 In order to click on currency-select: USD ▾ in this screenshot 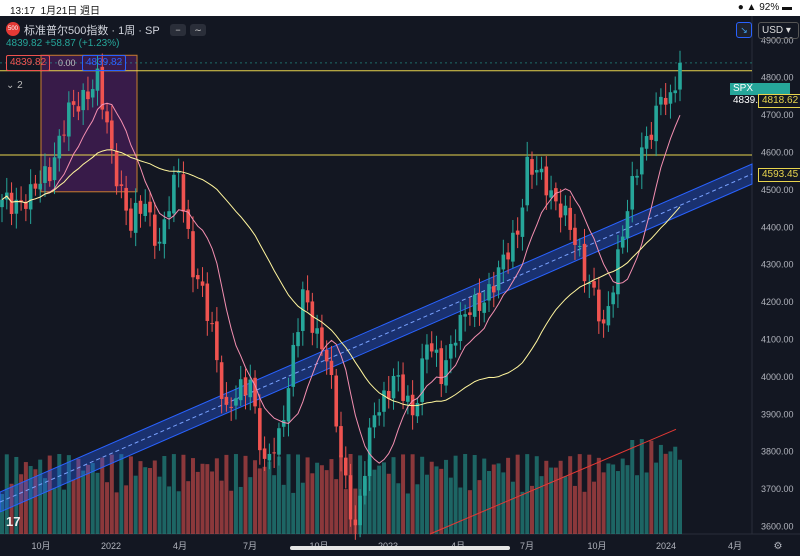, I will do `click(778, 30)`.